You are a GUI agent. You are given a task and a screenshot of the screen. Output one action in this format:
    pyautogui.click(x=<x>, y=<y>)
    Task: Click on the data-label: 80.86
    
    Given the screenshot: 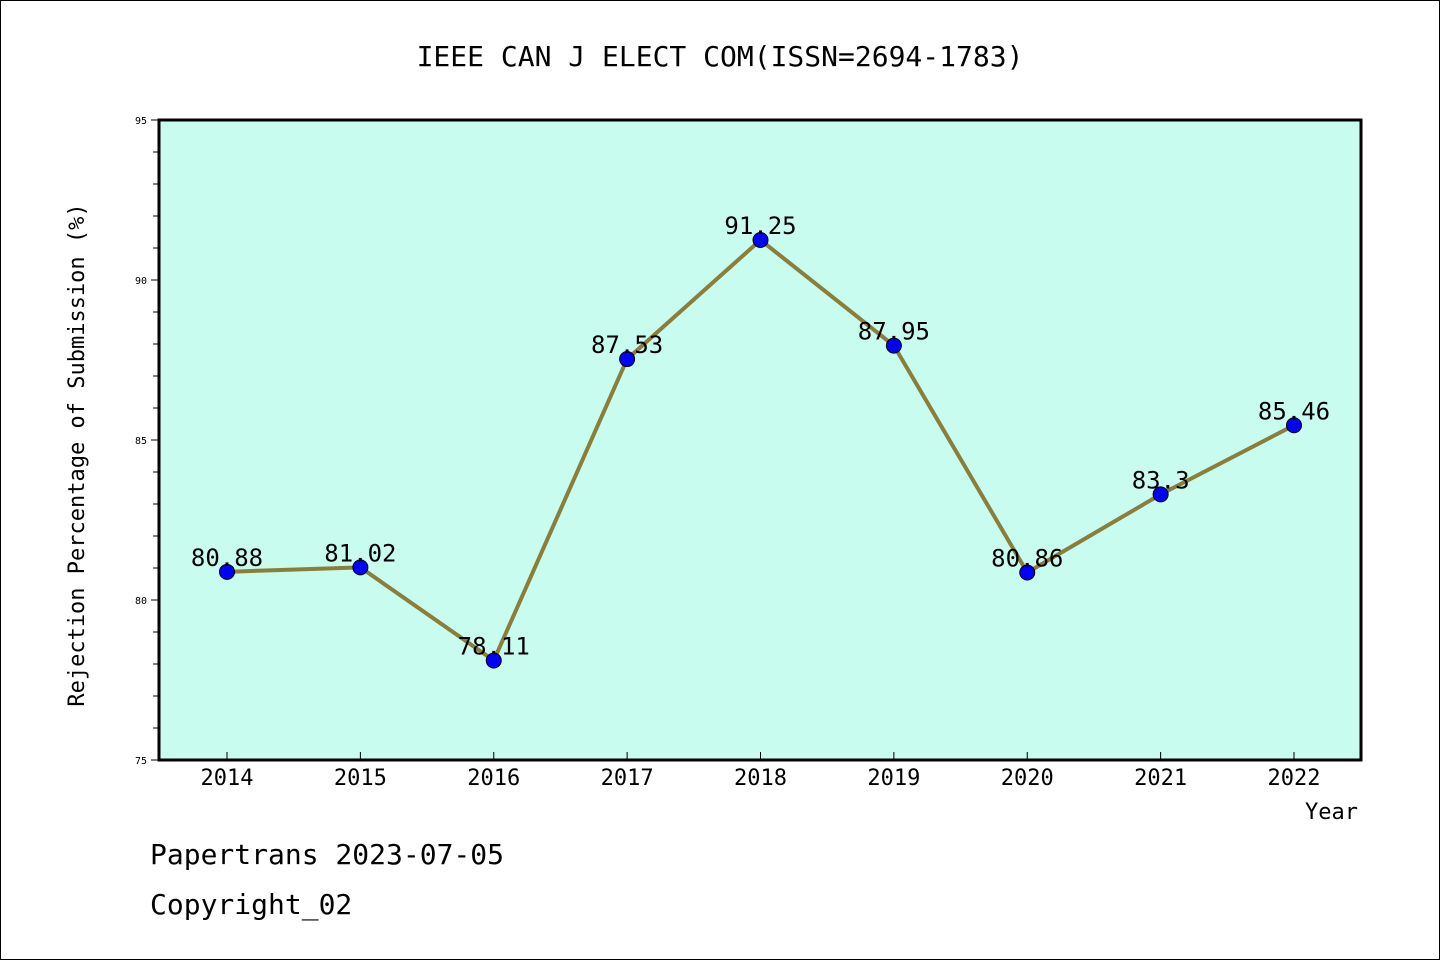 What is the action you would take?
    pyautogui.click(x=1027, y=558)
    